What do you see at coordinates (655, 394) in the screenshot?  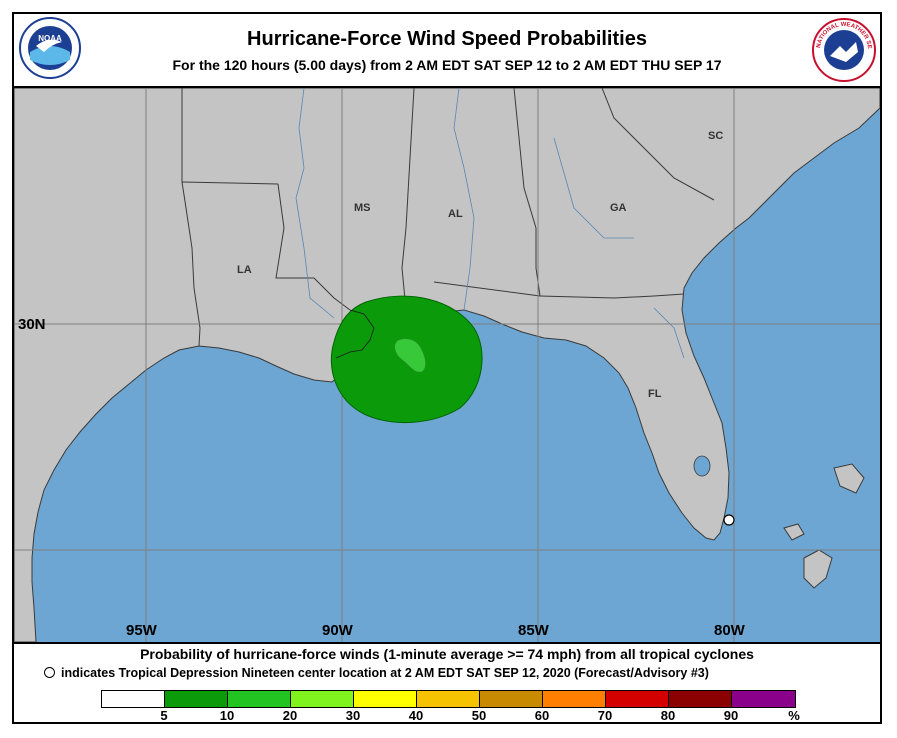 I see `state-label-fl: FL` at bounding box center [655, 394].